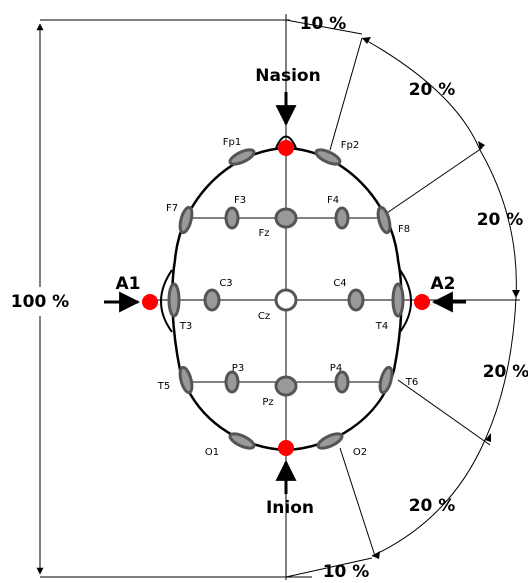 This screenshot has width=528, height=583. I want to click on electrode-label: P3, so click(238, 368).